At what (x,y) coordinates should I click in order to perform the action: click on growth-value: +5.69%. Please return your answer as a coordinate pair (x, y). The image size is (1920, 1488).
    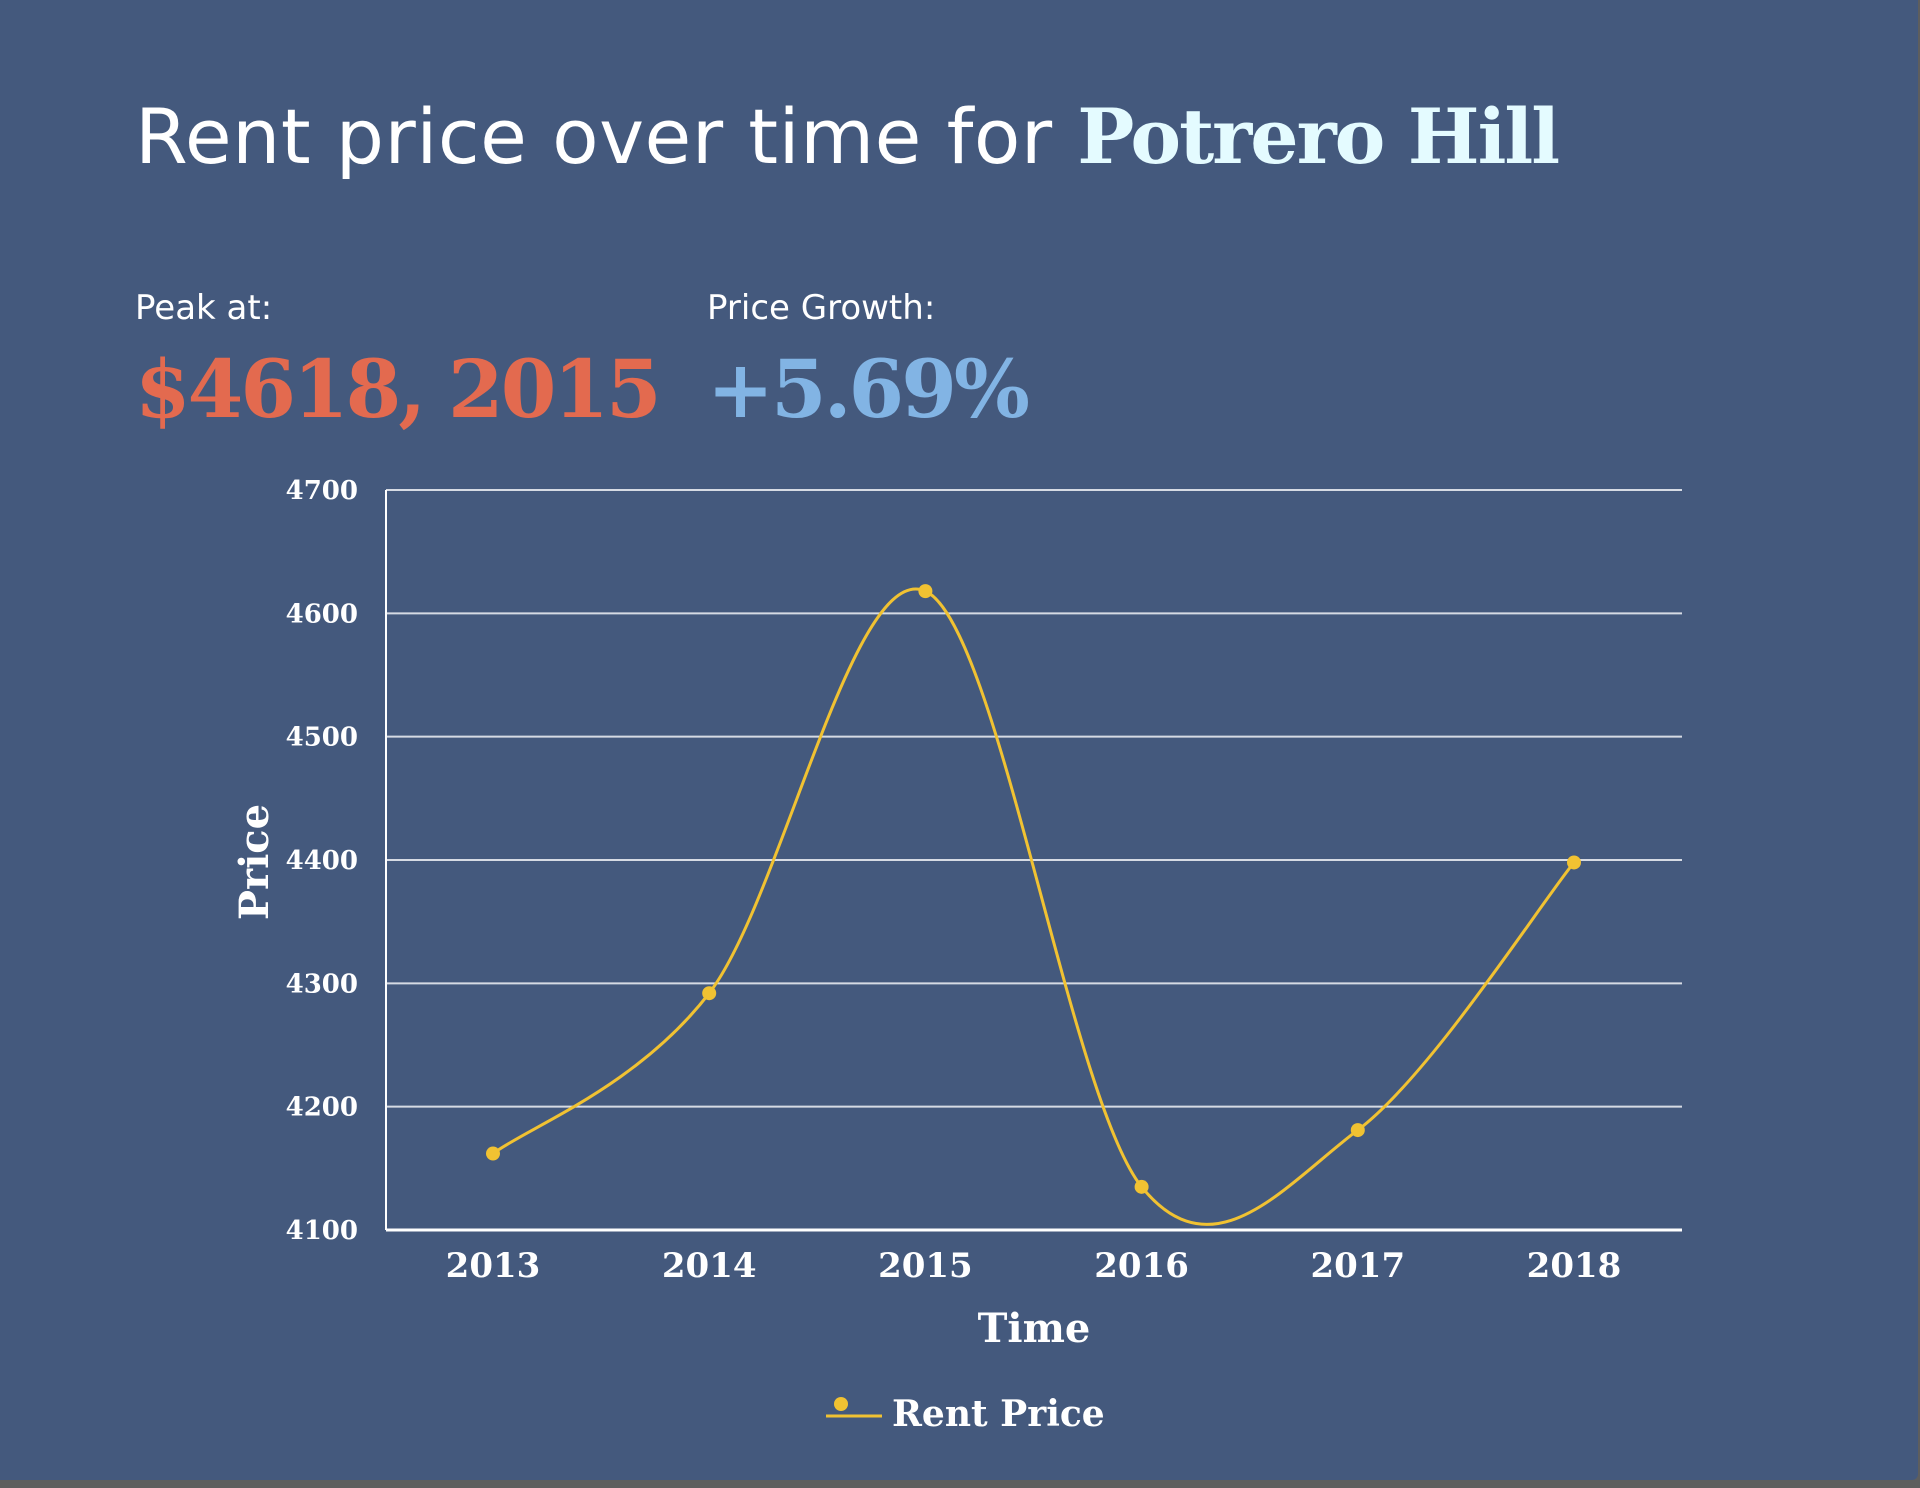
    Looking at the image, I should click on (868, 389).